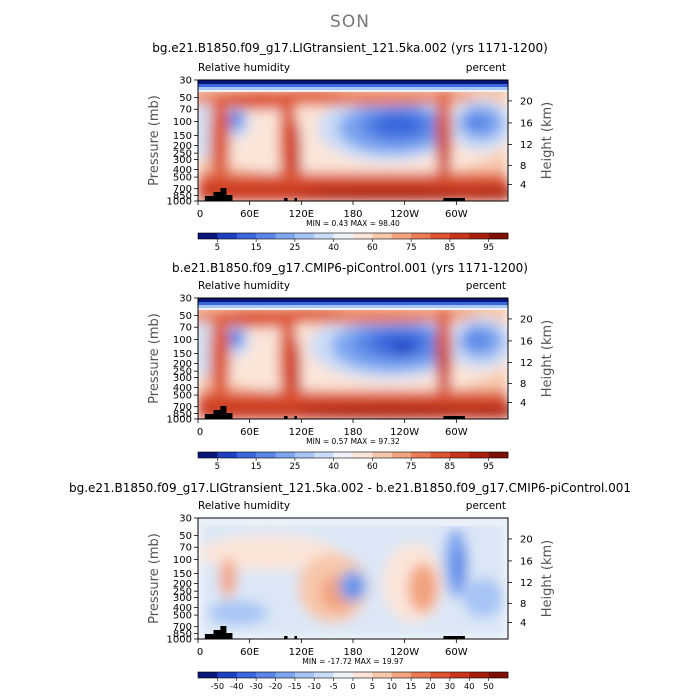 This screenshot has width=700, height=700. Describe the element at coordinates (255, 686) in the screenshot. I see `colorbar-tick-label: -30` at that location.